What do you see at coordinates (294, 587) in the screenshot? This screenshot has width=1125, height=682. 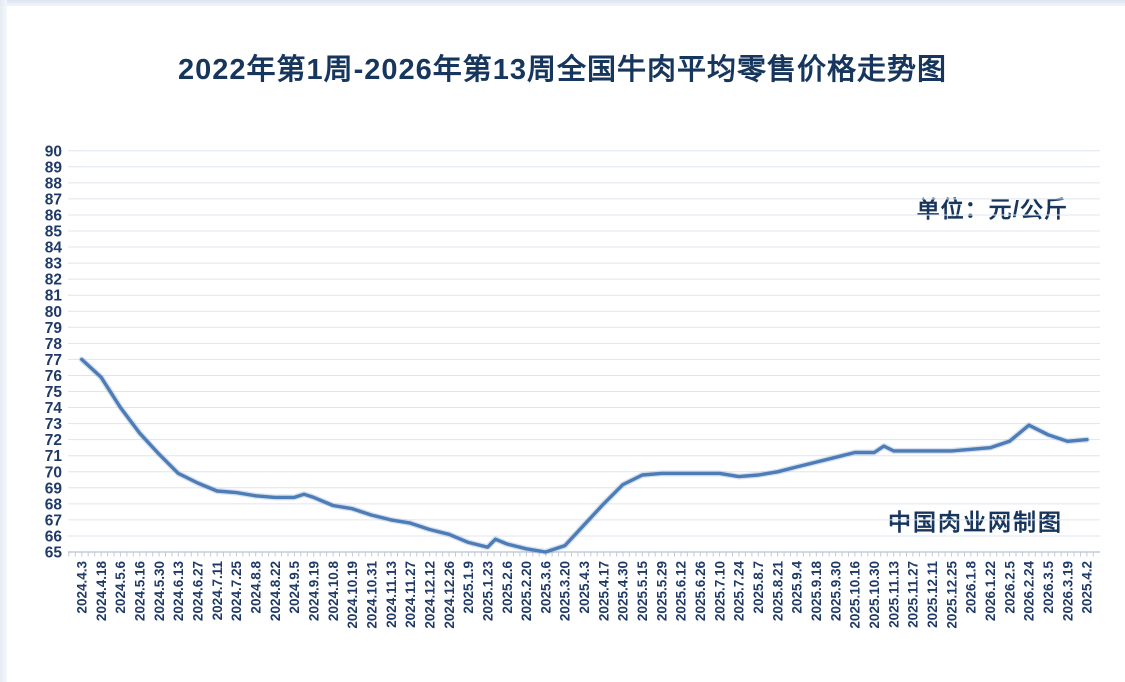 I see `x-axis-label: 2024.9.5` at bounding box center [294, 587].